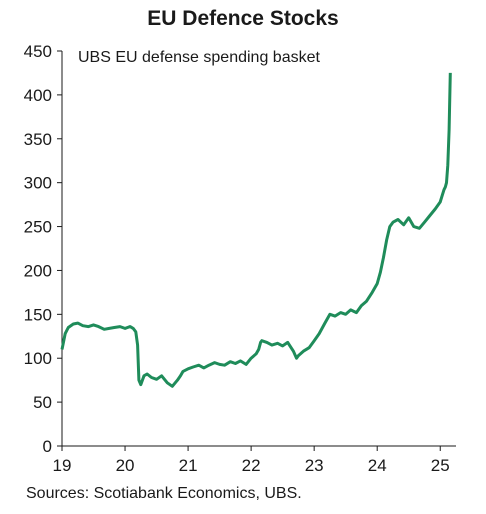 This screenshot has width=486, height=514. What do you see at coordinates (164, 493) in the screenshot?
I see `source-note: Sources: Scotiabank Economics, UBS.` at bounding box center [164, 493].